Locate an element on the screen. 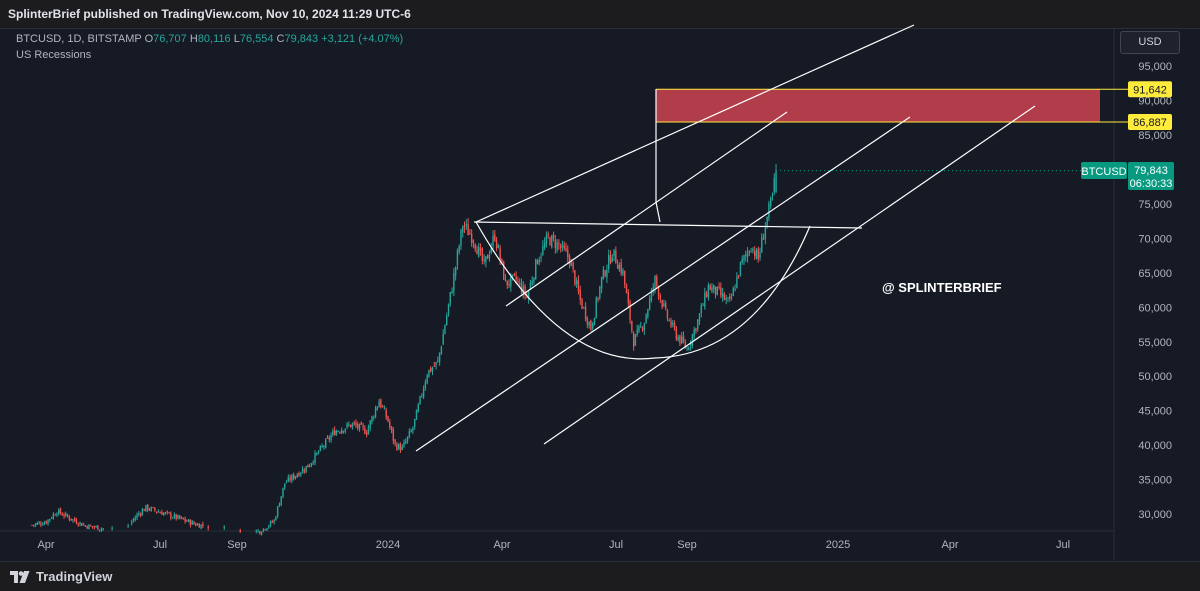 The height and width of the screenshot is (591, 1200). currency-button: USD is located at coordinates (1150, 42).